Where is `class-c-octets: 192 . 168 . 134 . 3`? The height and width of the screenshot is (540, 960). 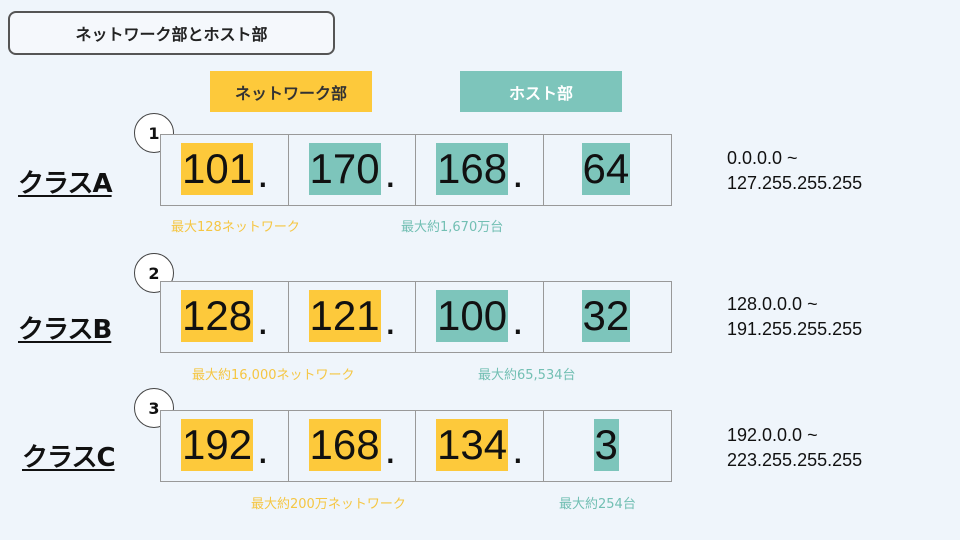 class-c-octets: 192 . 168 . 134 . 3 is located at coordinates (416, 446).